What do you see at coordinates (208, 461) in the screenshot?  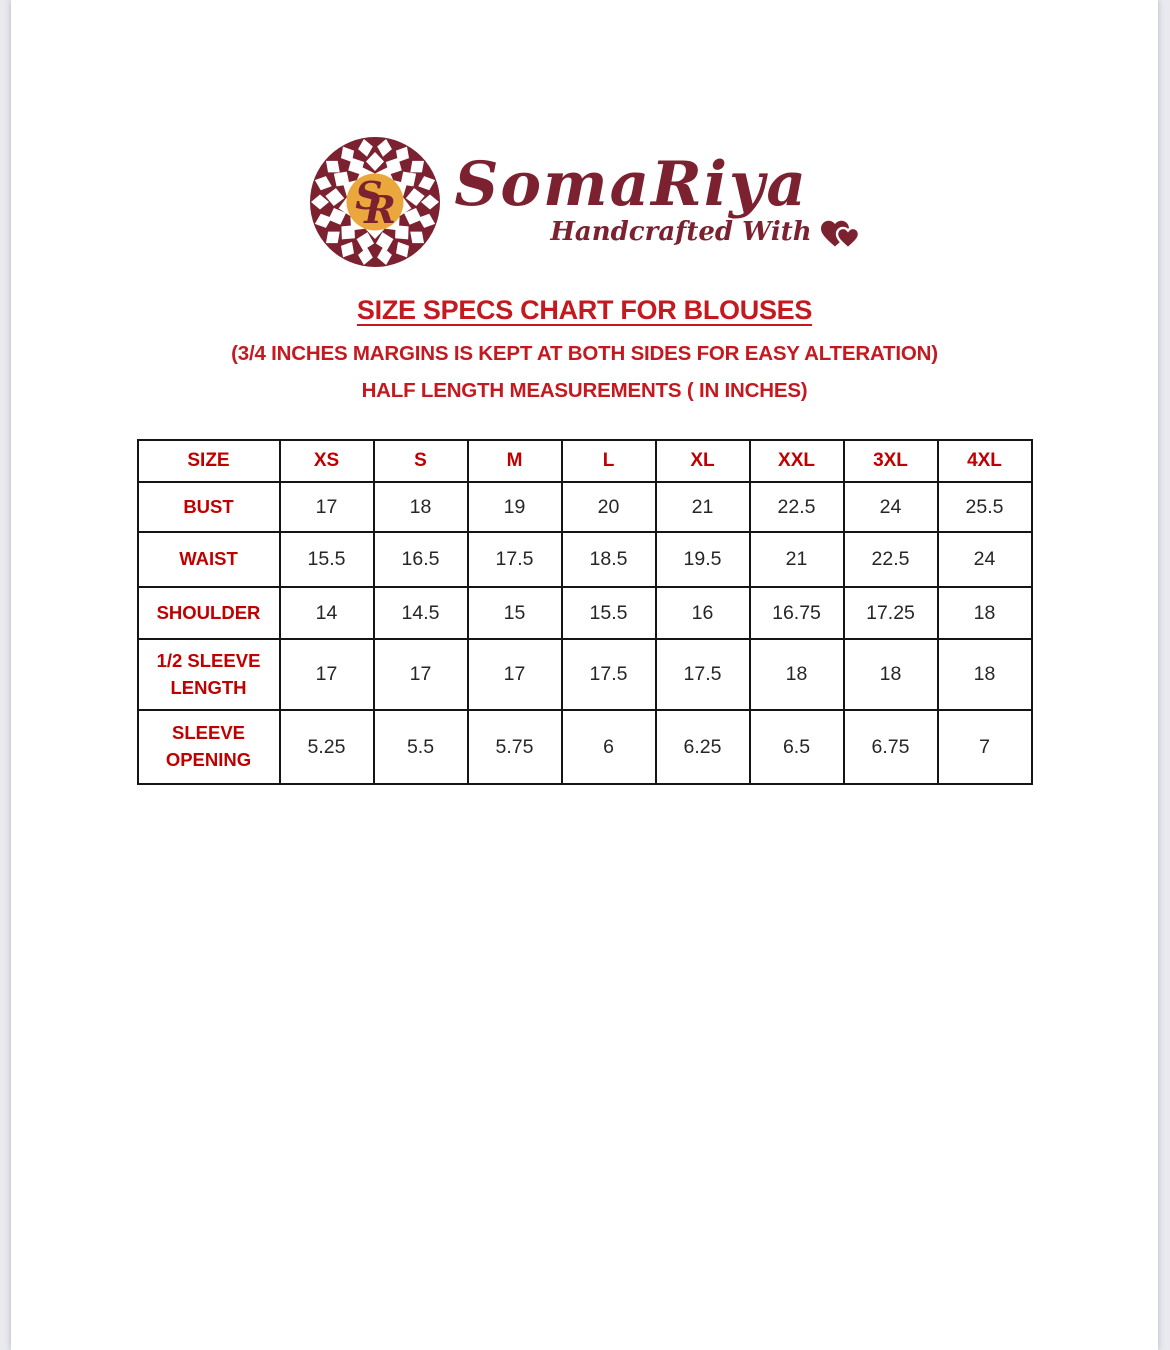 I see `col-header-size: SIZE` at bounding box center [208, 461].